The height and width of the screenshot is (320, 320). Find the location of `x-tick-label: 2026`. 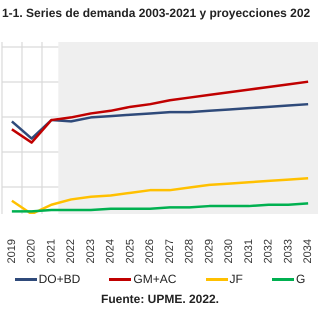

x-tick-label: 2026 is located at coordinates (150, 251).